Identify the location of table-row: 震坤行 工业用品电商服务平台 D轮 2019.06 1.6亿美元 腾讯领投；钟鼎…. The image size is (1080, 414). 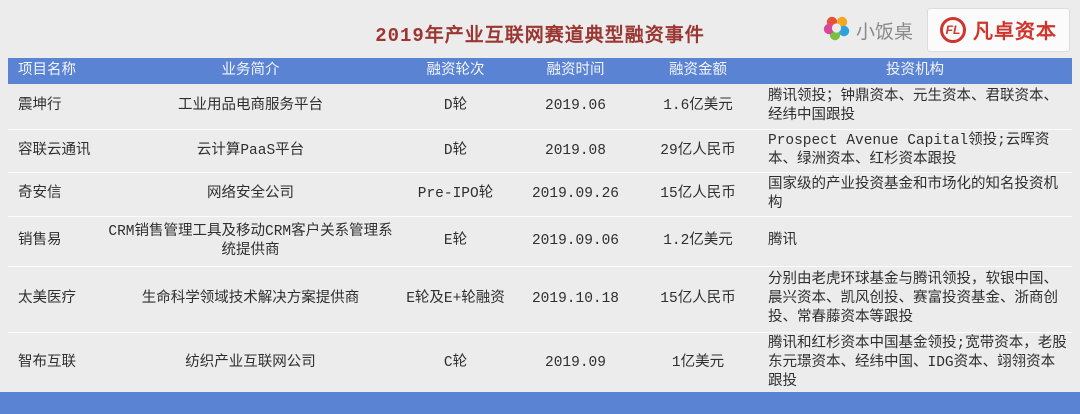
(540, 107).